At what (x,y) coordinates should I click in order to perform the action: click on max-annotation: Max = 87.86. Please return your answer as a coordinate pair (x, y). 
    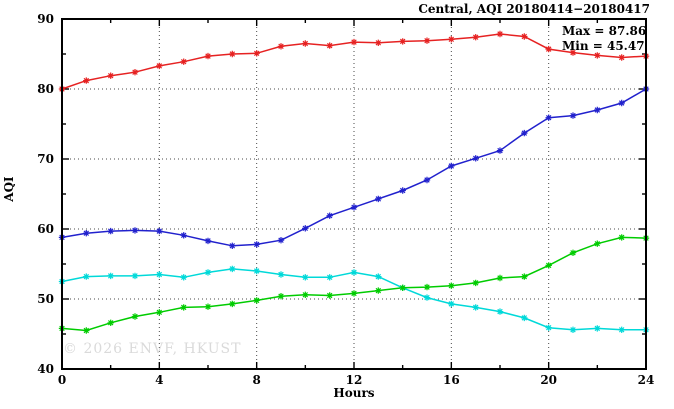
    Looking at the image, I should click on (604, 31).